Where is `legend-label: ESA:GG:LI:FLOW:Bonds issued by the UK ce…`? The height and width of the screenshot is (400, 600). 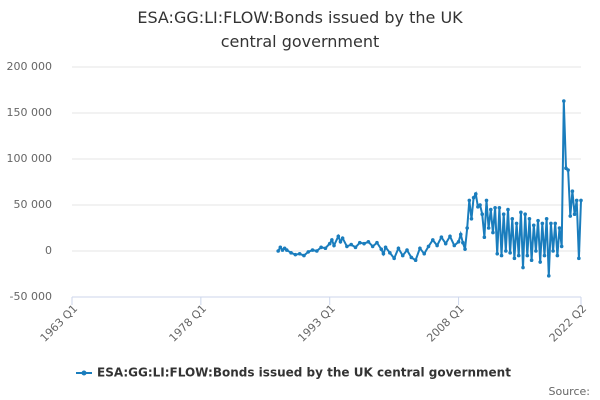 legend-label: ESA:GG:LI:FLOW:Bonds issued by the UK ce… is located at coordinates (304, 373).